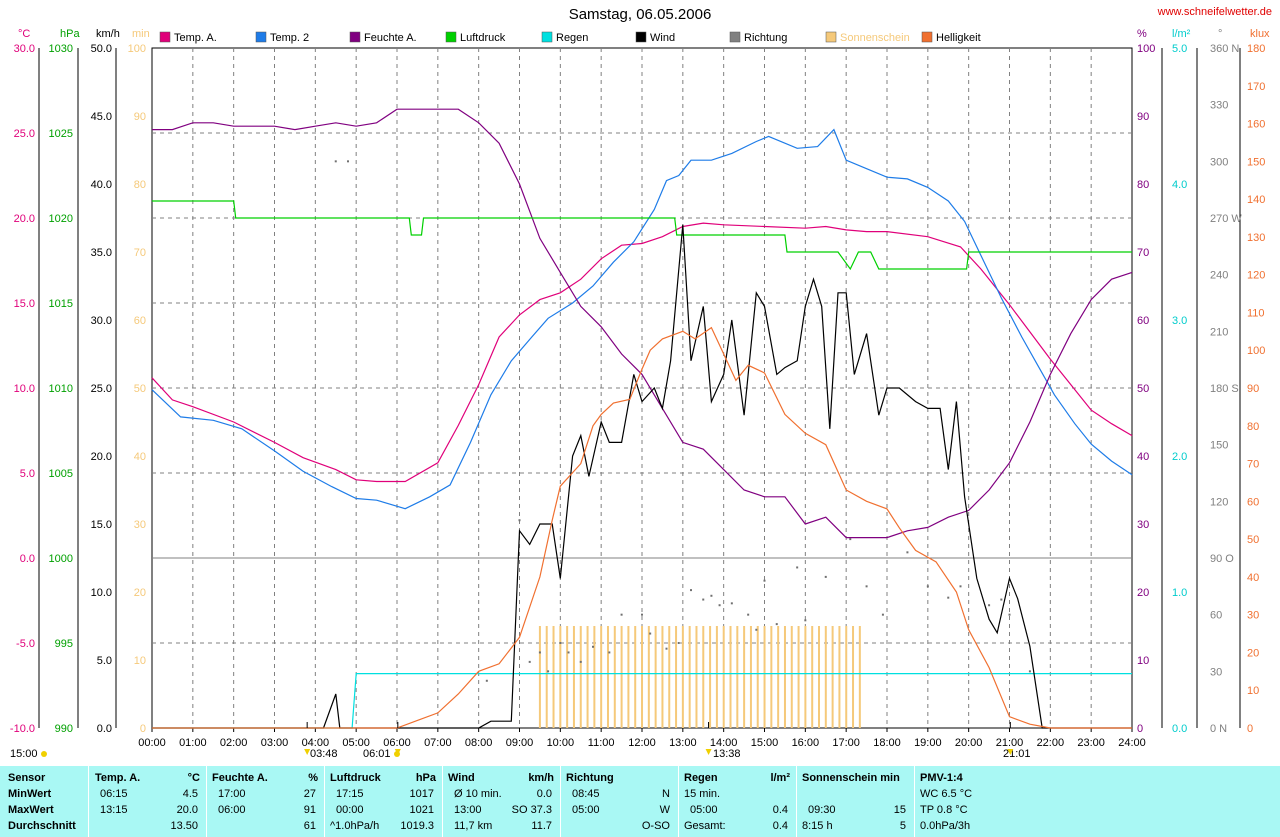  Describe the element at coordinates (780, 778) in the screenshot. I see `rain-unit: l/m²` at that location.